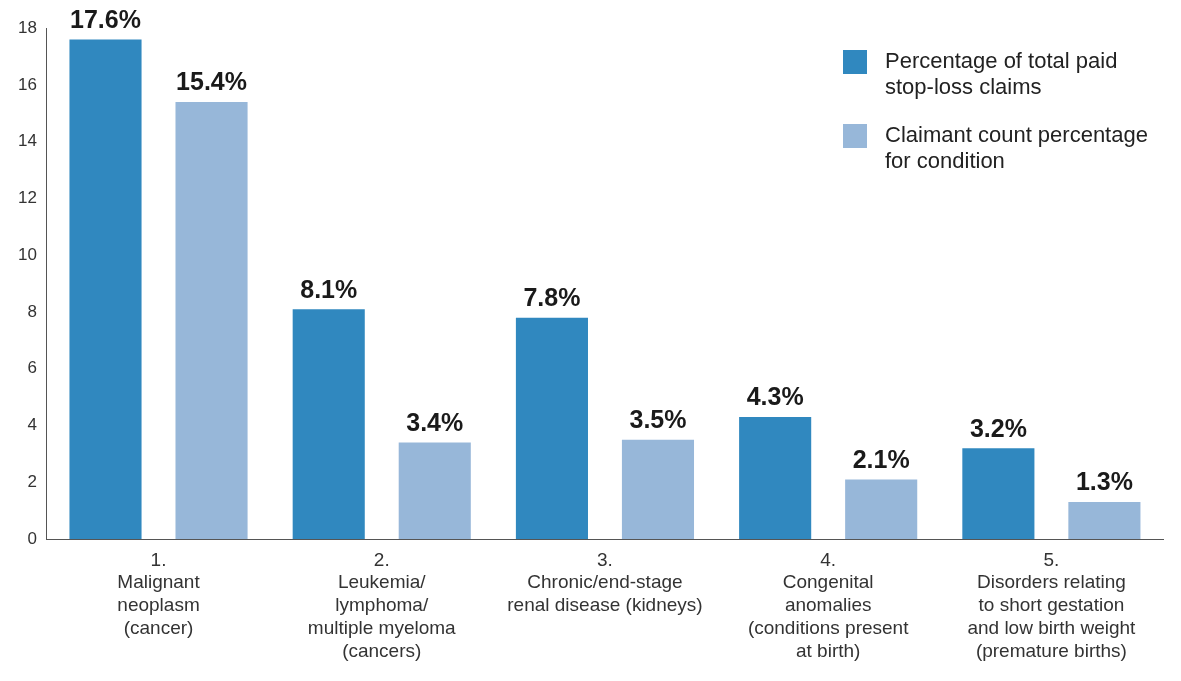 This screenshot has height=681, width=1181. I want to click on x-tick-label: 4. Congenital anomalies (conditions present at birth), so click(828, 604).